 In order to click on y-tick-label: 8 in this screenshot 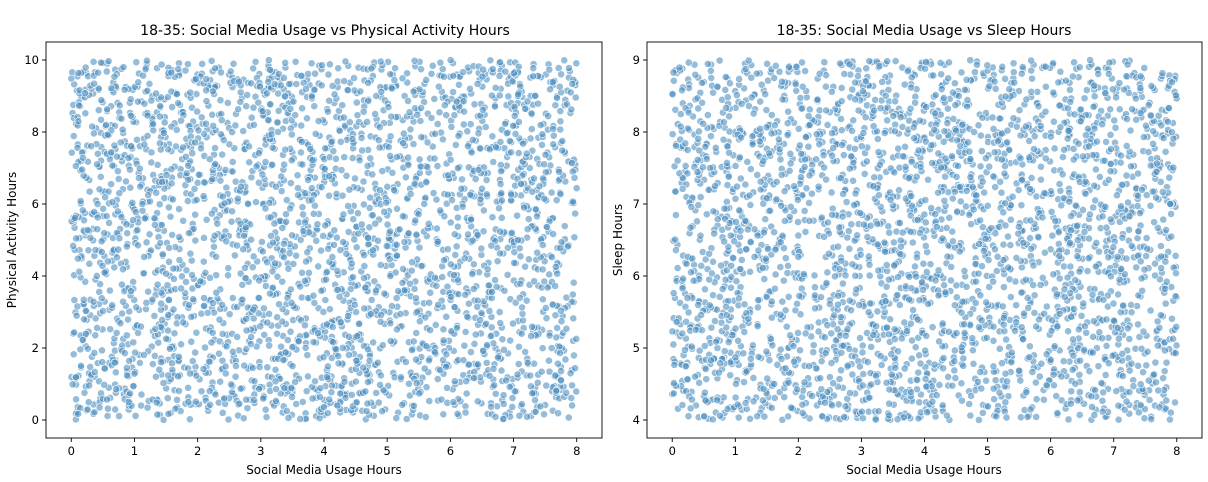, I will do `click(35, 132)`.